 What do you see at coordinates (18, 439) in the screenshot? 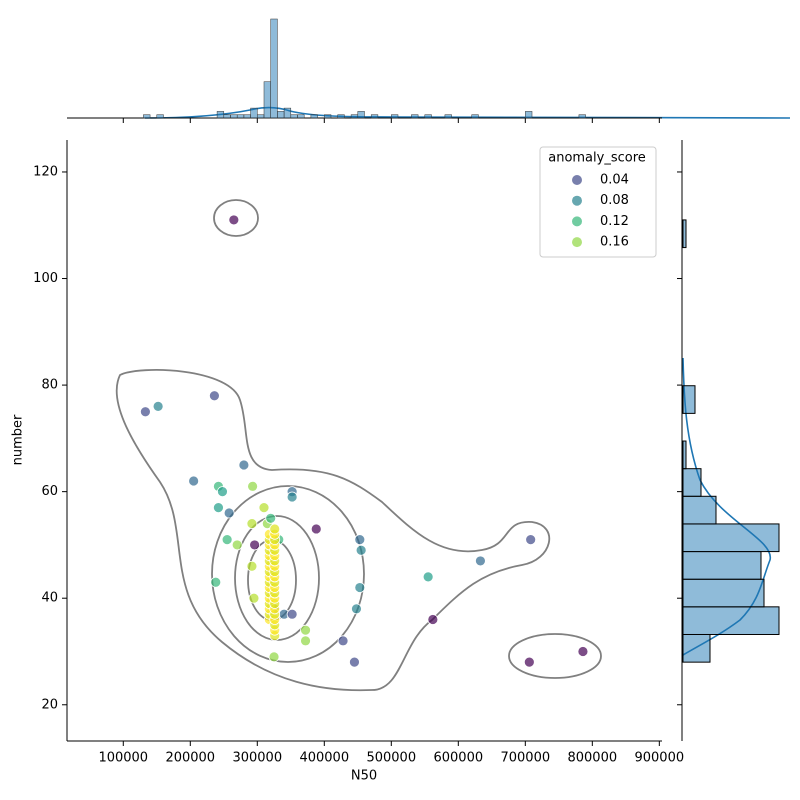
I see `y-axis-label: number` at bounding box center [18, 439].